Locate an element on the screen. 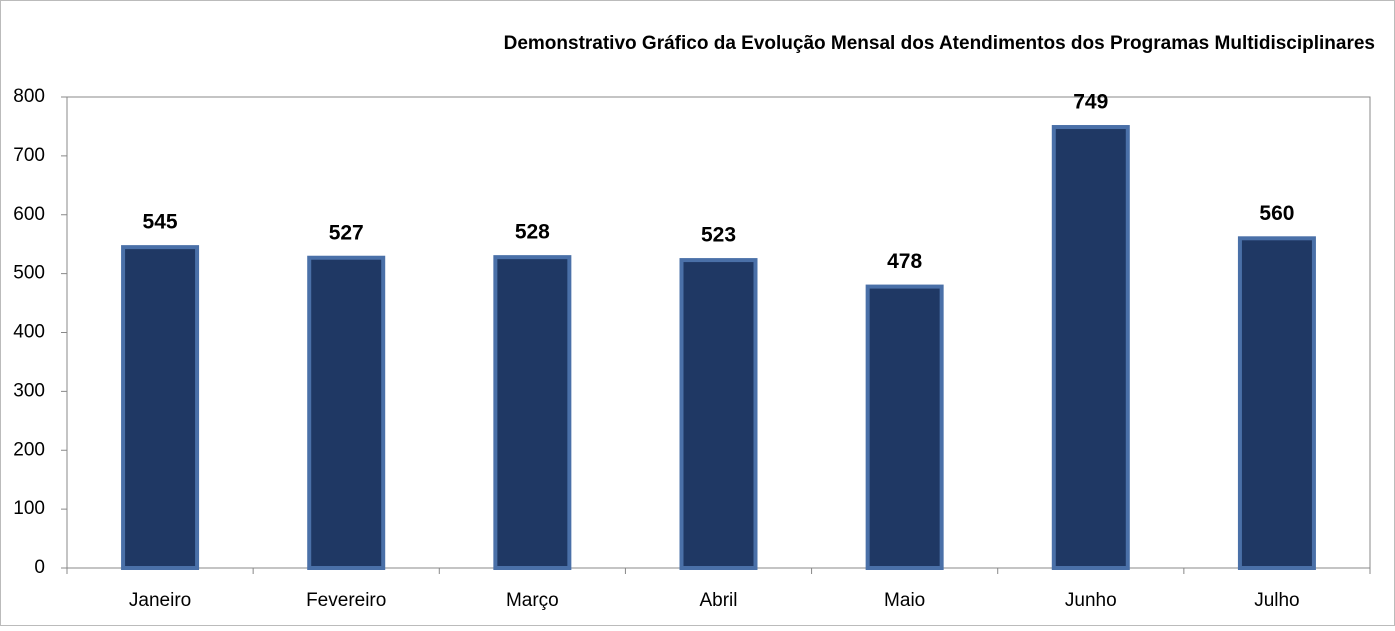  x-tick-label: Fevereiro is located at coordinates (346, 600).